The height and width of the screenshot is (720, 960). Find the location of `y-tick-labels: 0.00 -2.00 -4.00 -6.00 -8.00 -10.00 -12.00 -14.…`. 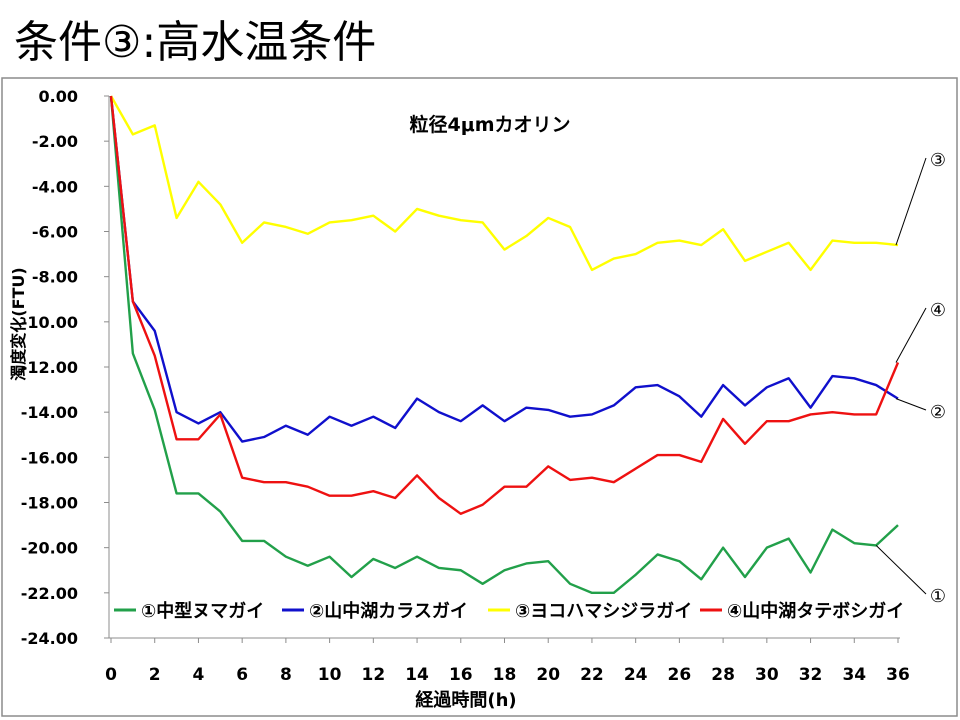

y-tick-labels: 0.00 -2.00 -4.00 -6.00 -8.00 -10.00 -12.00 -14.… is located at coordinates (65, 367).